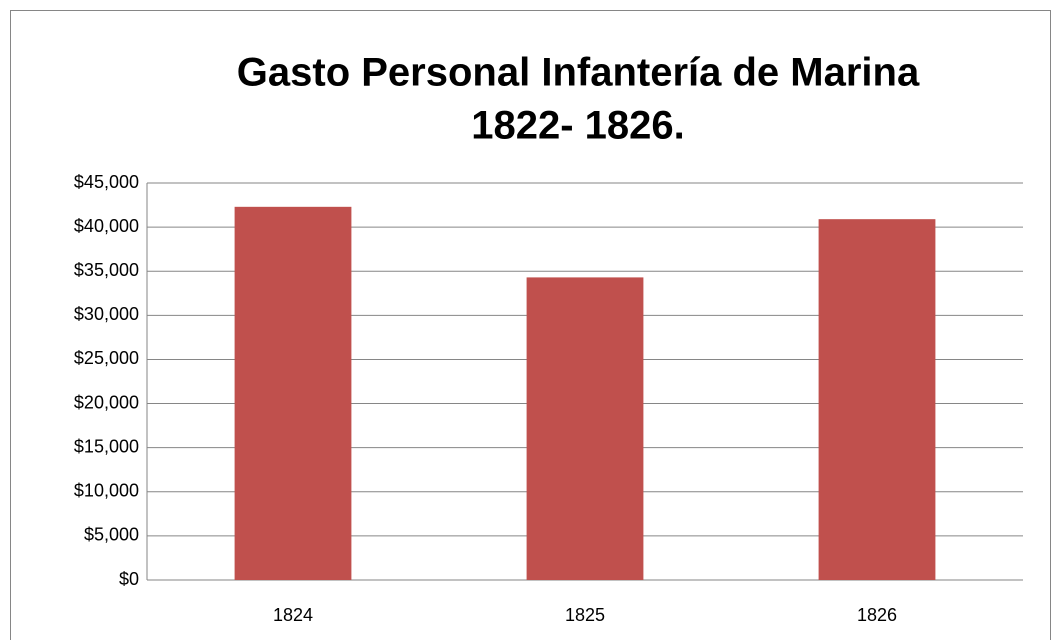  What do you see at coordinates (106, 226) in the screenshot?
I see `y-tick-label: $40,000` at bounding box center [106, 226].